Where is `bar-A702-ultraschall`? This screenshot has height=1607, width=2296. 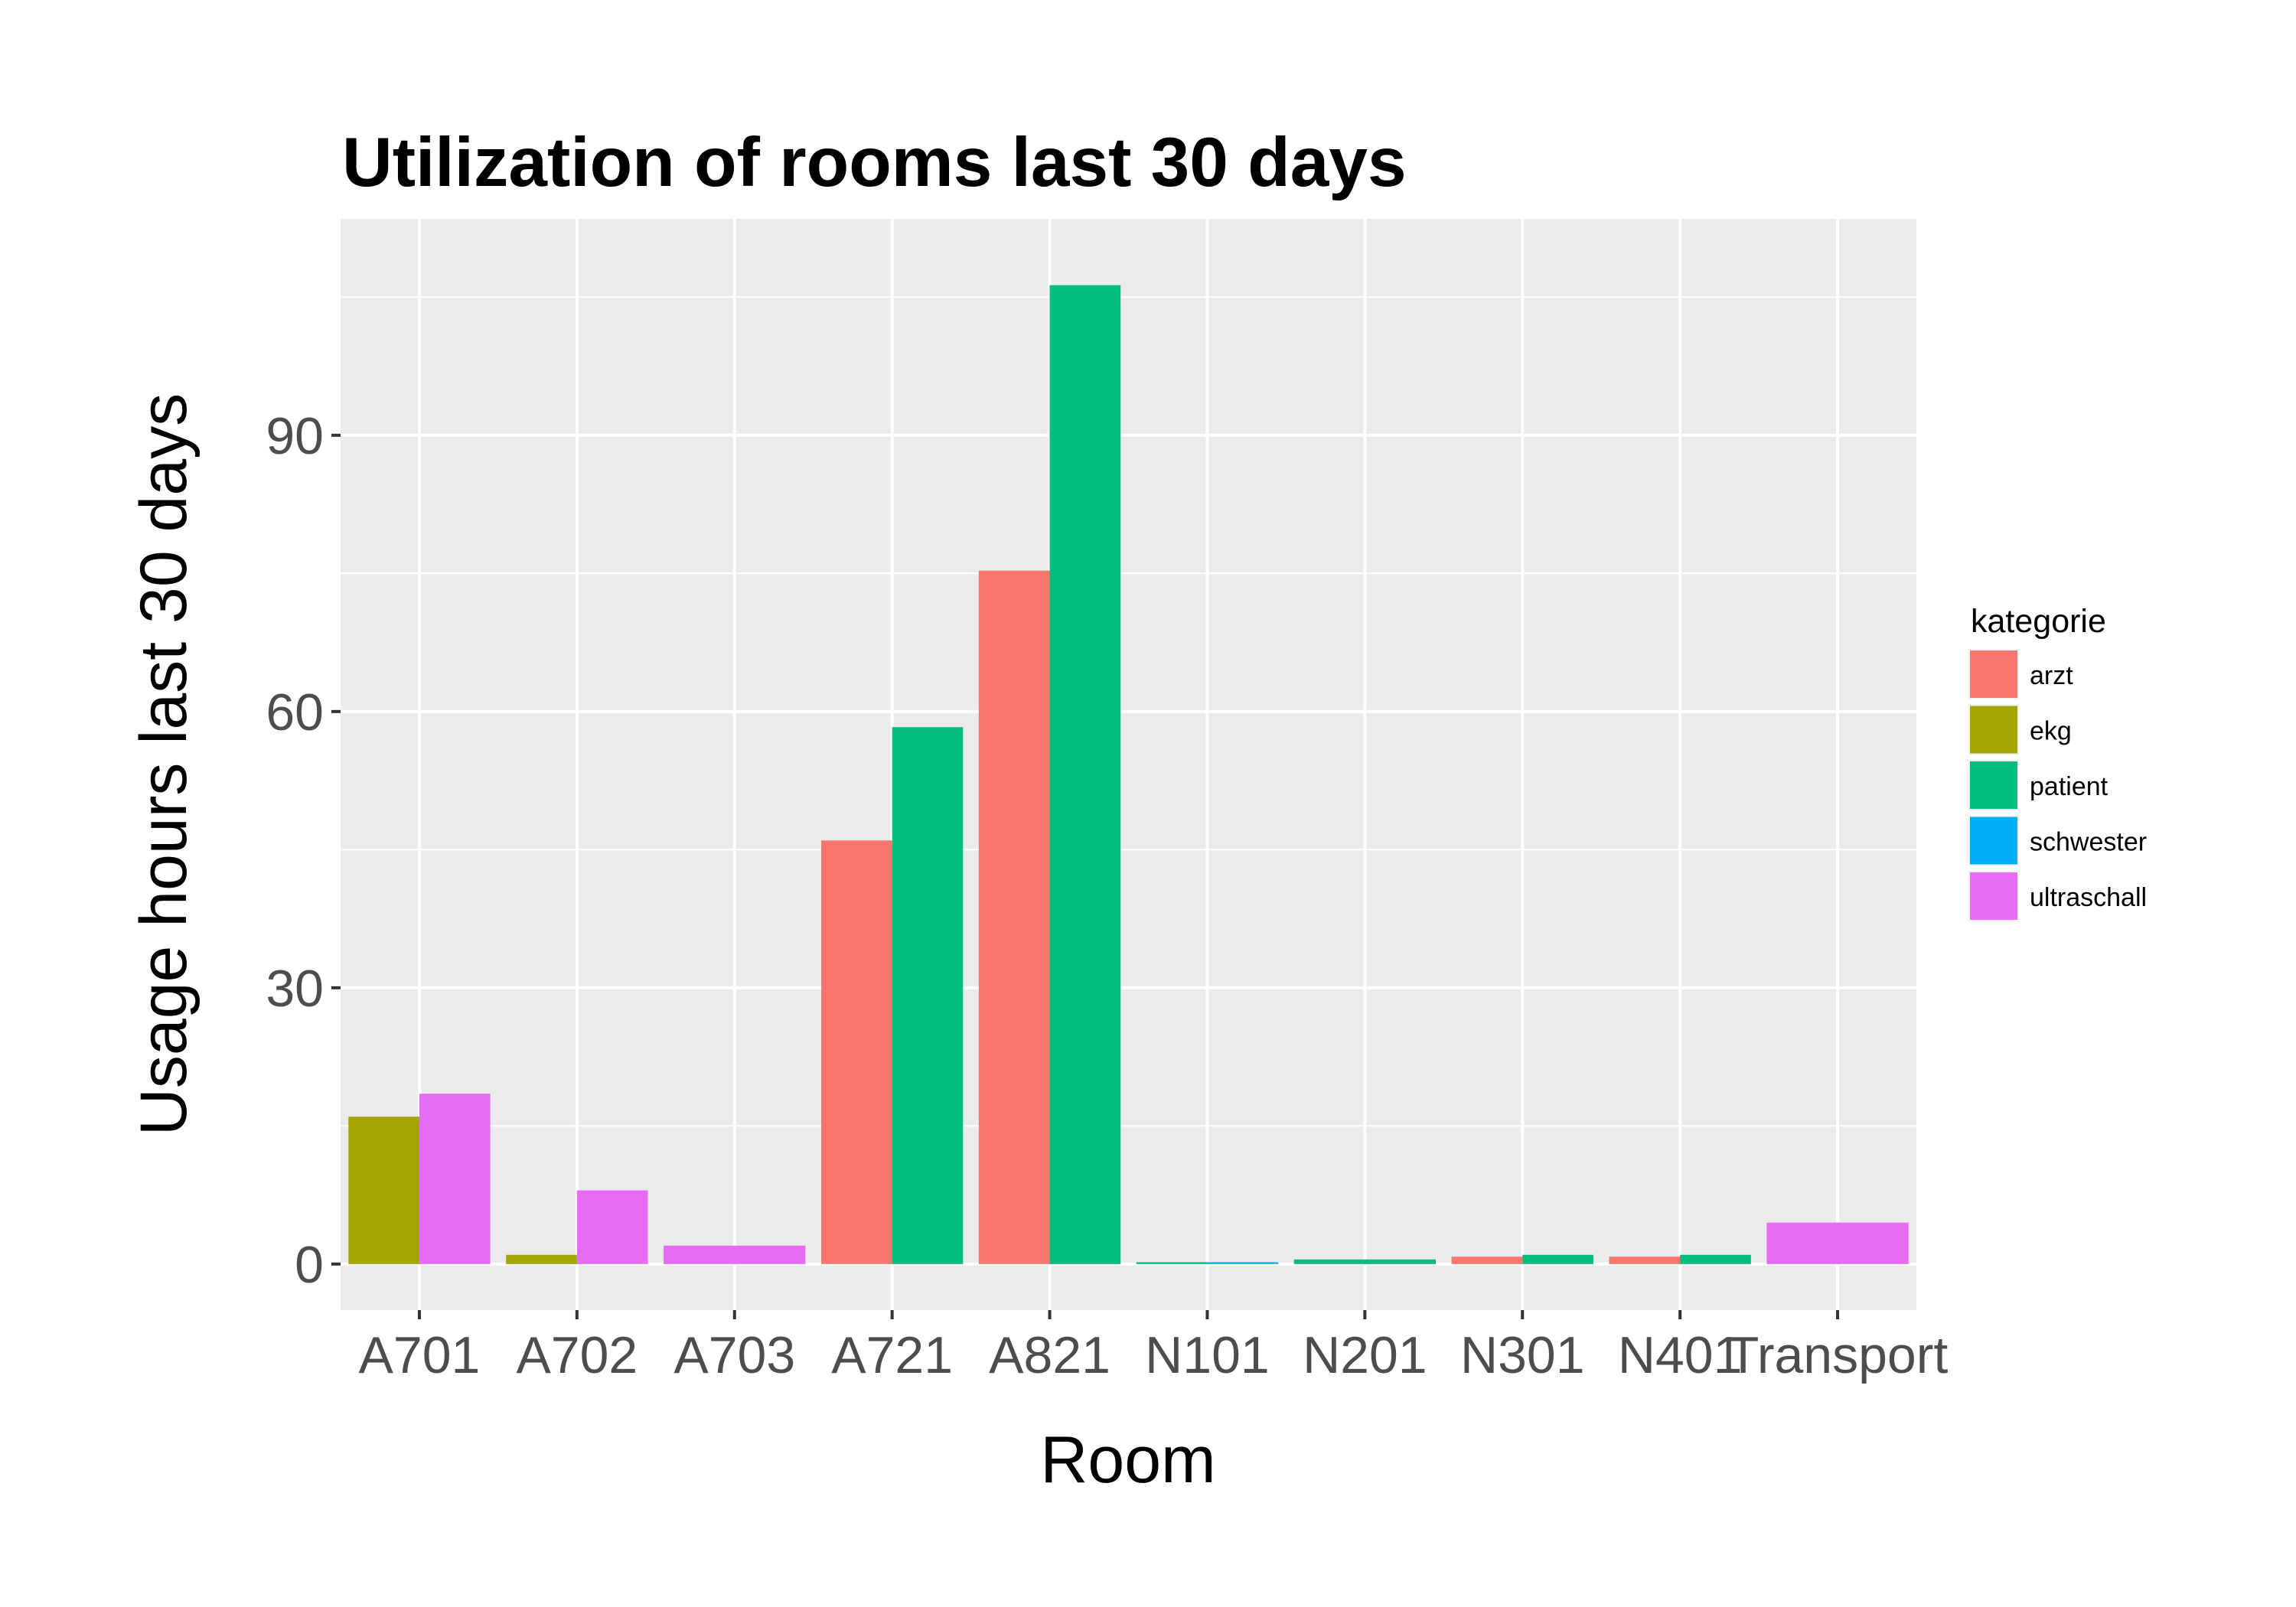 bar-A702-ultraschall is located at coordinates (612, 1227).